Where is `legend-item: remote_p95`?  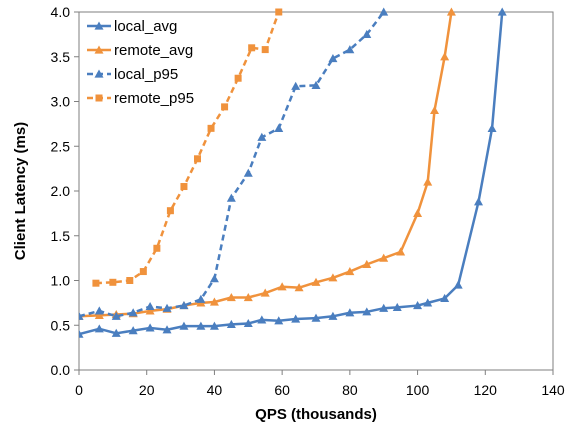
legend-item: remote_p95 is located at coordinates (140, 98).